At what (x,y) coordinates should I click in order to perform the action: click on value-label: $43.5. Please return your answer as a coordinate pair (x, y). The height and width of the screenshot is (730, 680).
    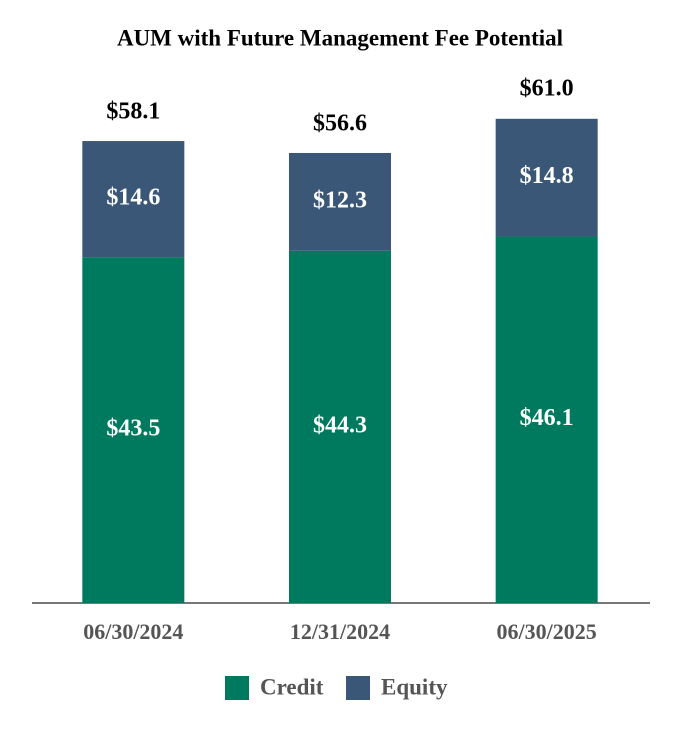
    Looking at the image, I should click on (133, 429).